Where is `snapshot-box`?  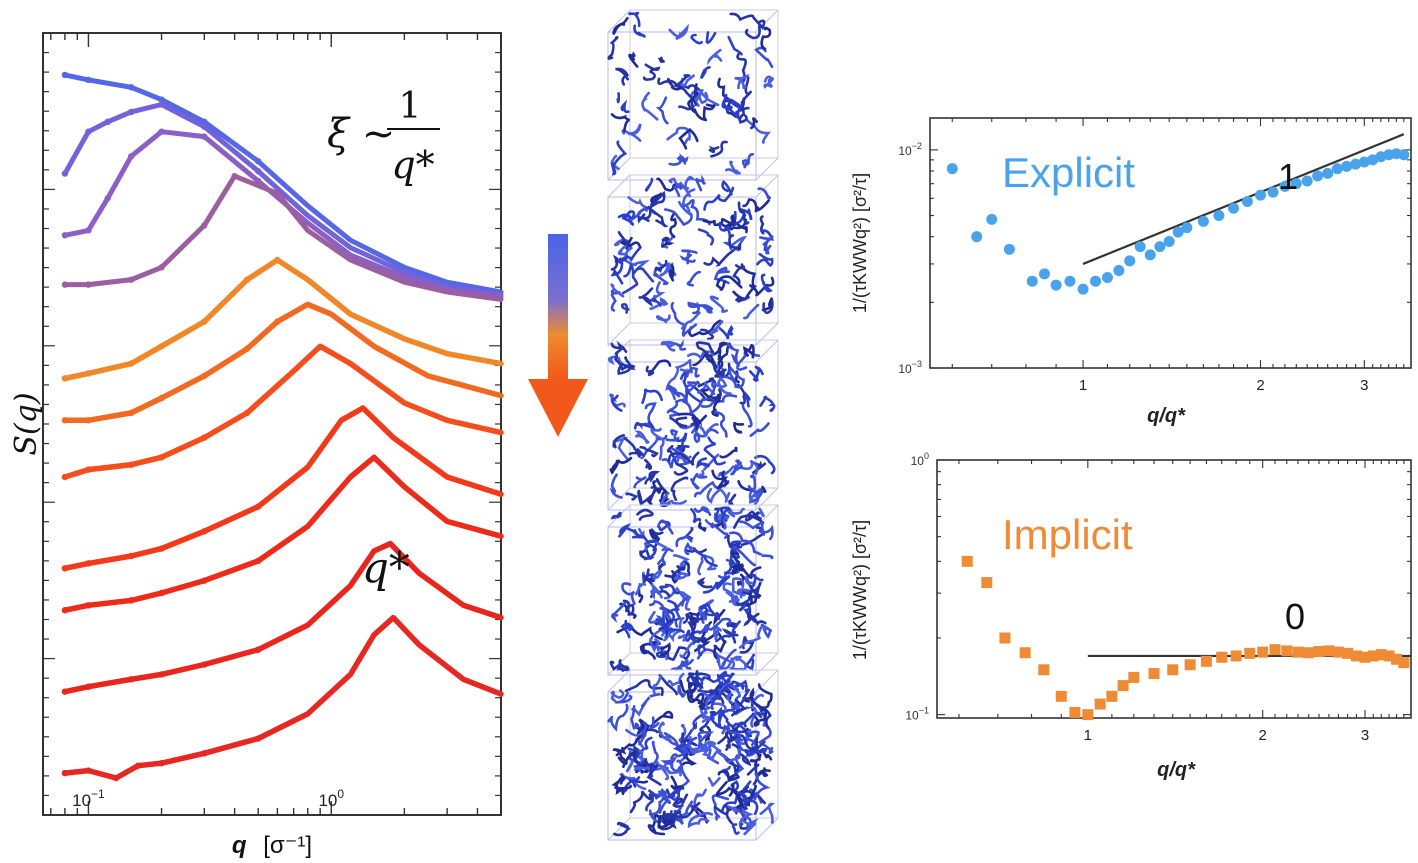 snapshot-box is located at coordinates (693, 755).